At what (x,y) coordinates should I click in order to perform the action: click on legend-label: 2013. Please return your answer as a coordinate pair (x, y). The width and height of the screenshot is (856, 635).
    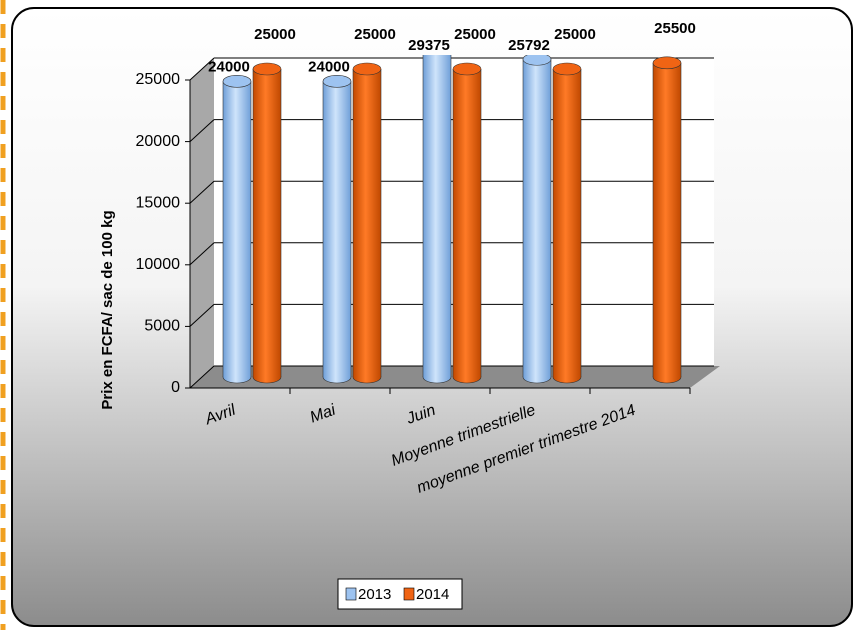
    Looking at the image, I should click on (374, 594).